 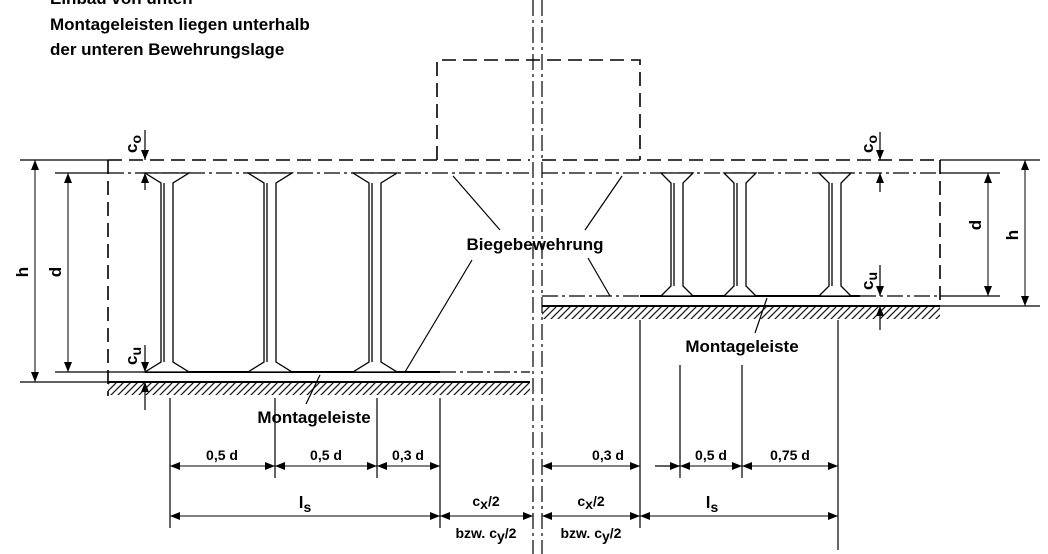 I want to click on reinforcement-label: Biegebewehrung, so click(x=535, y=244).